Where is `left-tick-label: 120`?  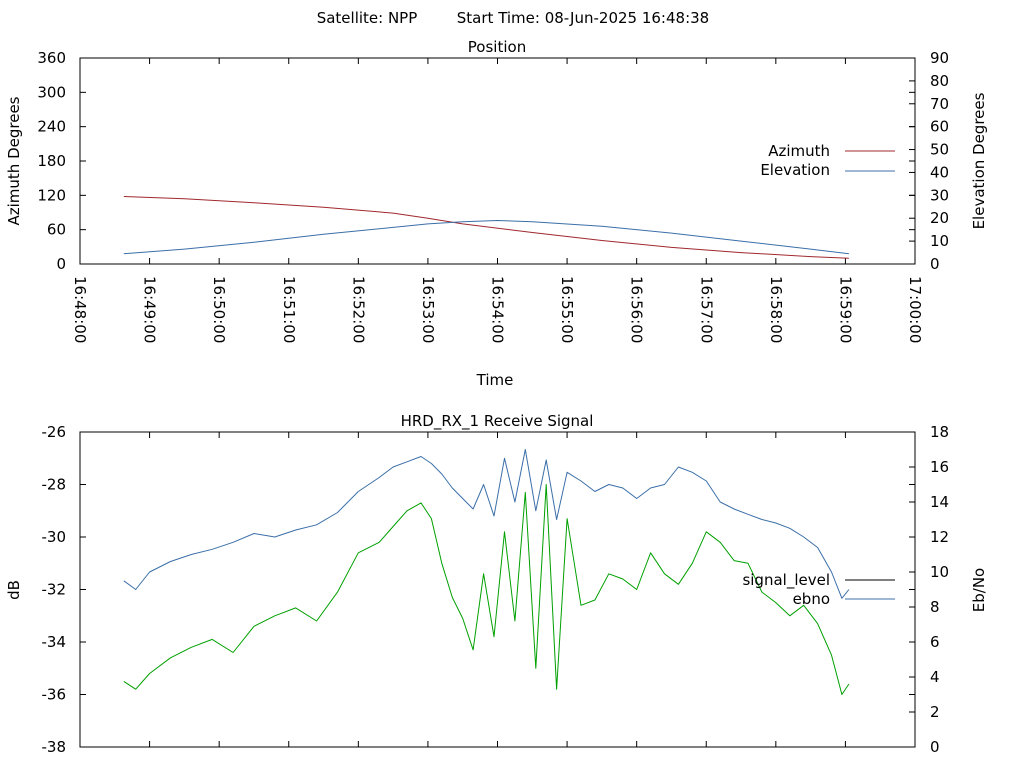 left-tick-label: 120 is located at coordinates (51, 195).